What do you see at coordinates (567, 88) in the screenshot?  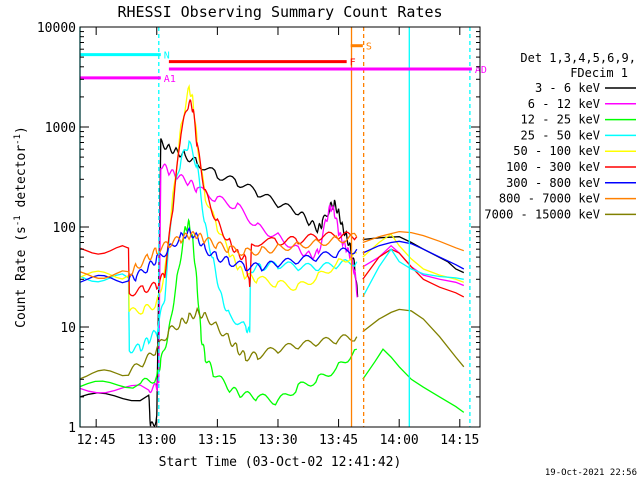 I see `legend-label: 3 - 6 keV` at bounding box center [567, 88].